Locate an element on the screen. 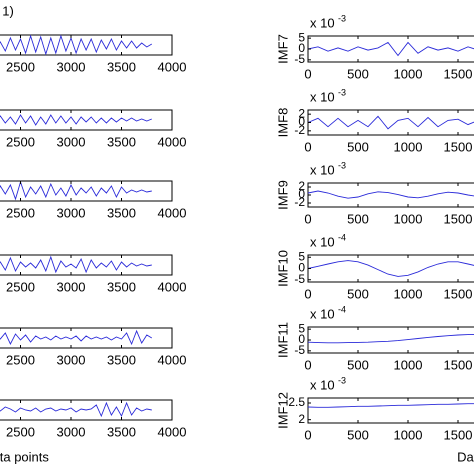 The width and height of the screenshot is (474, 474). chart-title: 1) is located at coordinates (8, 10).